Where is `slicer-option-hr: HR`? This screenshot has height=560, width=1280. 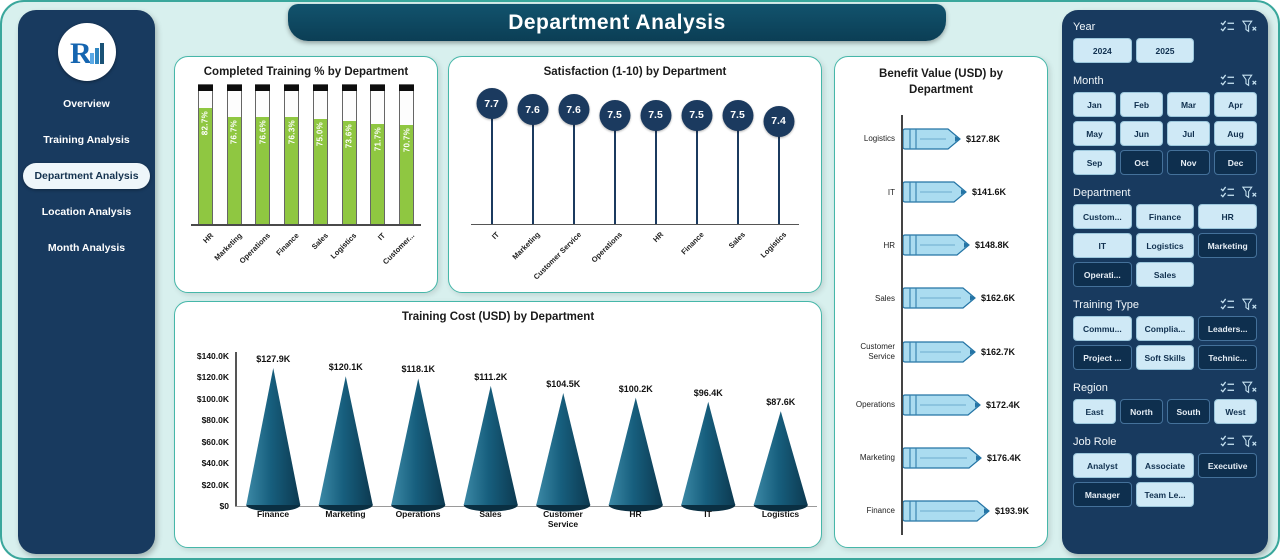
slicer-option-hr: HR is located at coordinates (1227, 216).